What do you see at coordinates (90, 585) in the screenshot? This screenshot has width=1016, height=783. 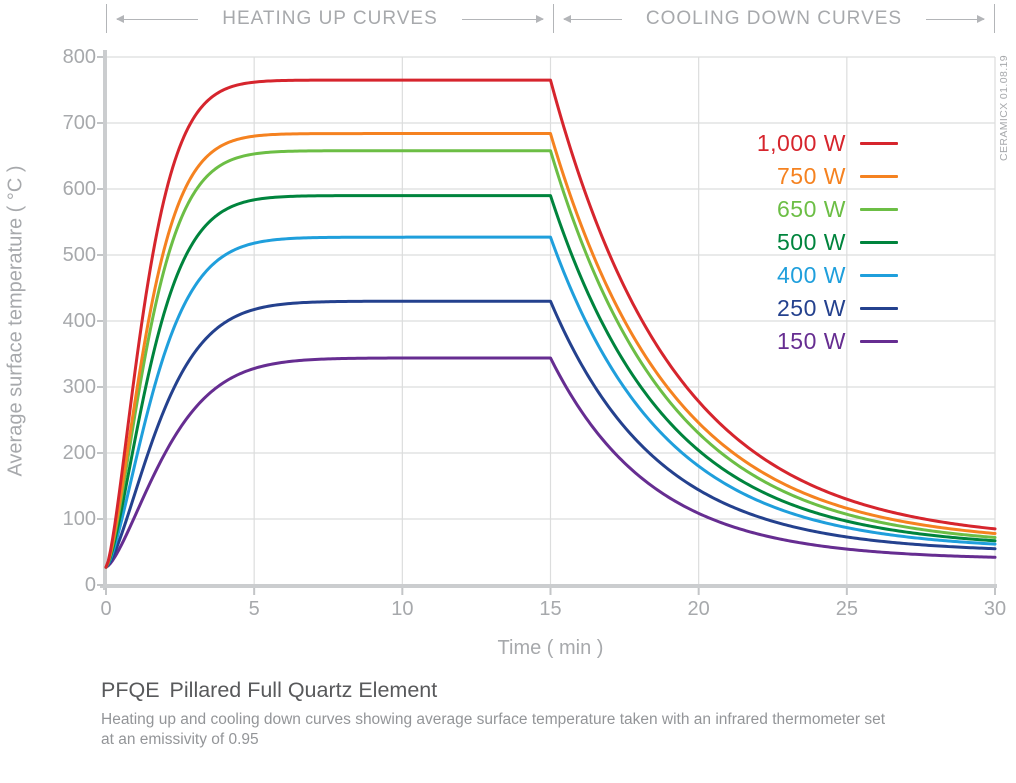 I see `y-tick-label: 0` at bounding box center [90, 585].